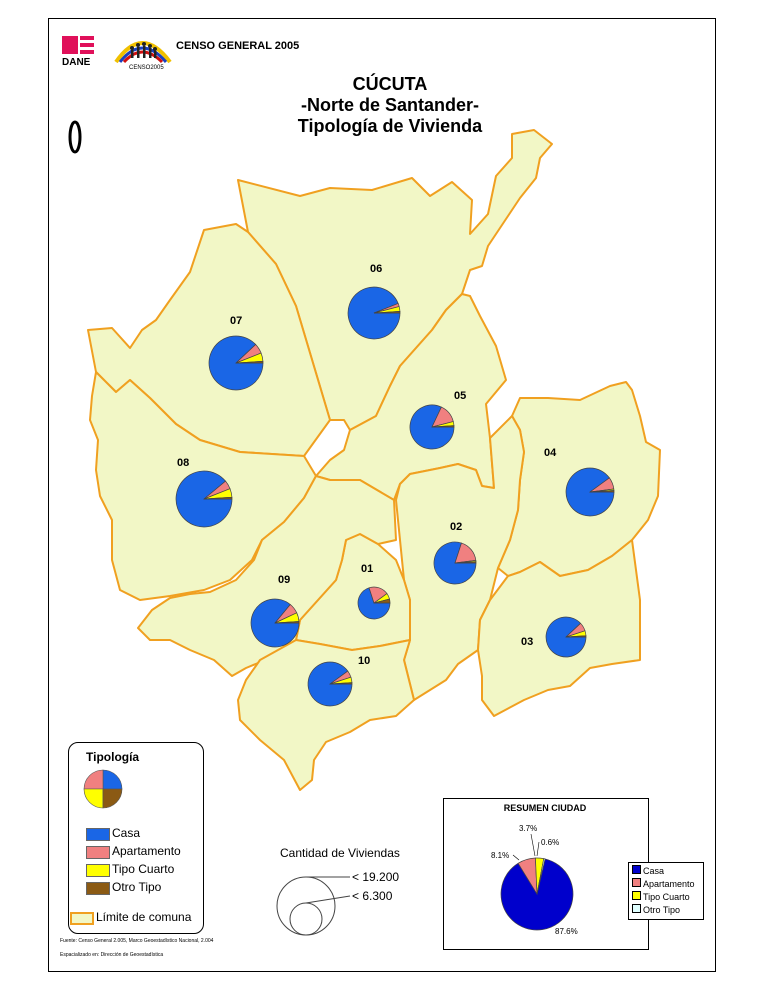 Image resolution: width=768 pixels, height=994 pixels. Describe the element at coordinates (337, 903) in the screenshot. I see `size-legend: < 19.200 < 6.300` at that location.